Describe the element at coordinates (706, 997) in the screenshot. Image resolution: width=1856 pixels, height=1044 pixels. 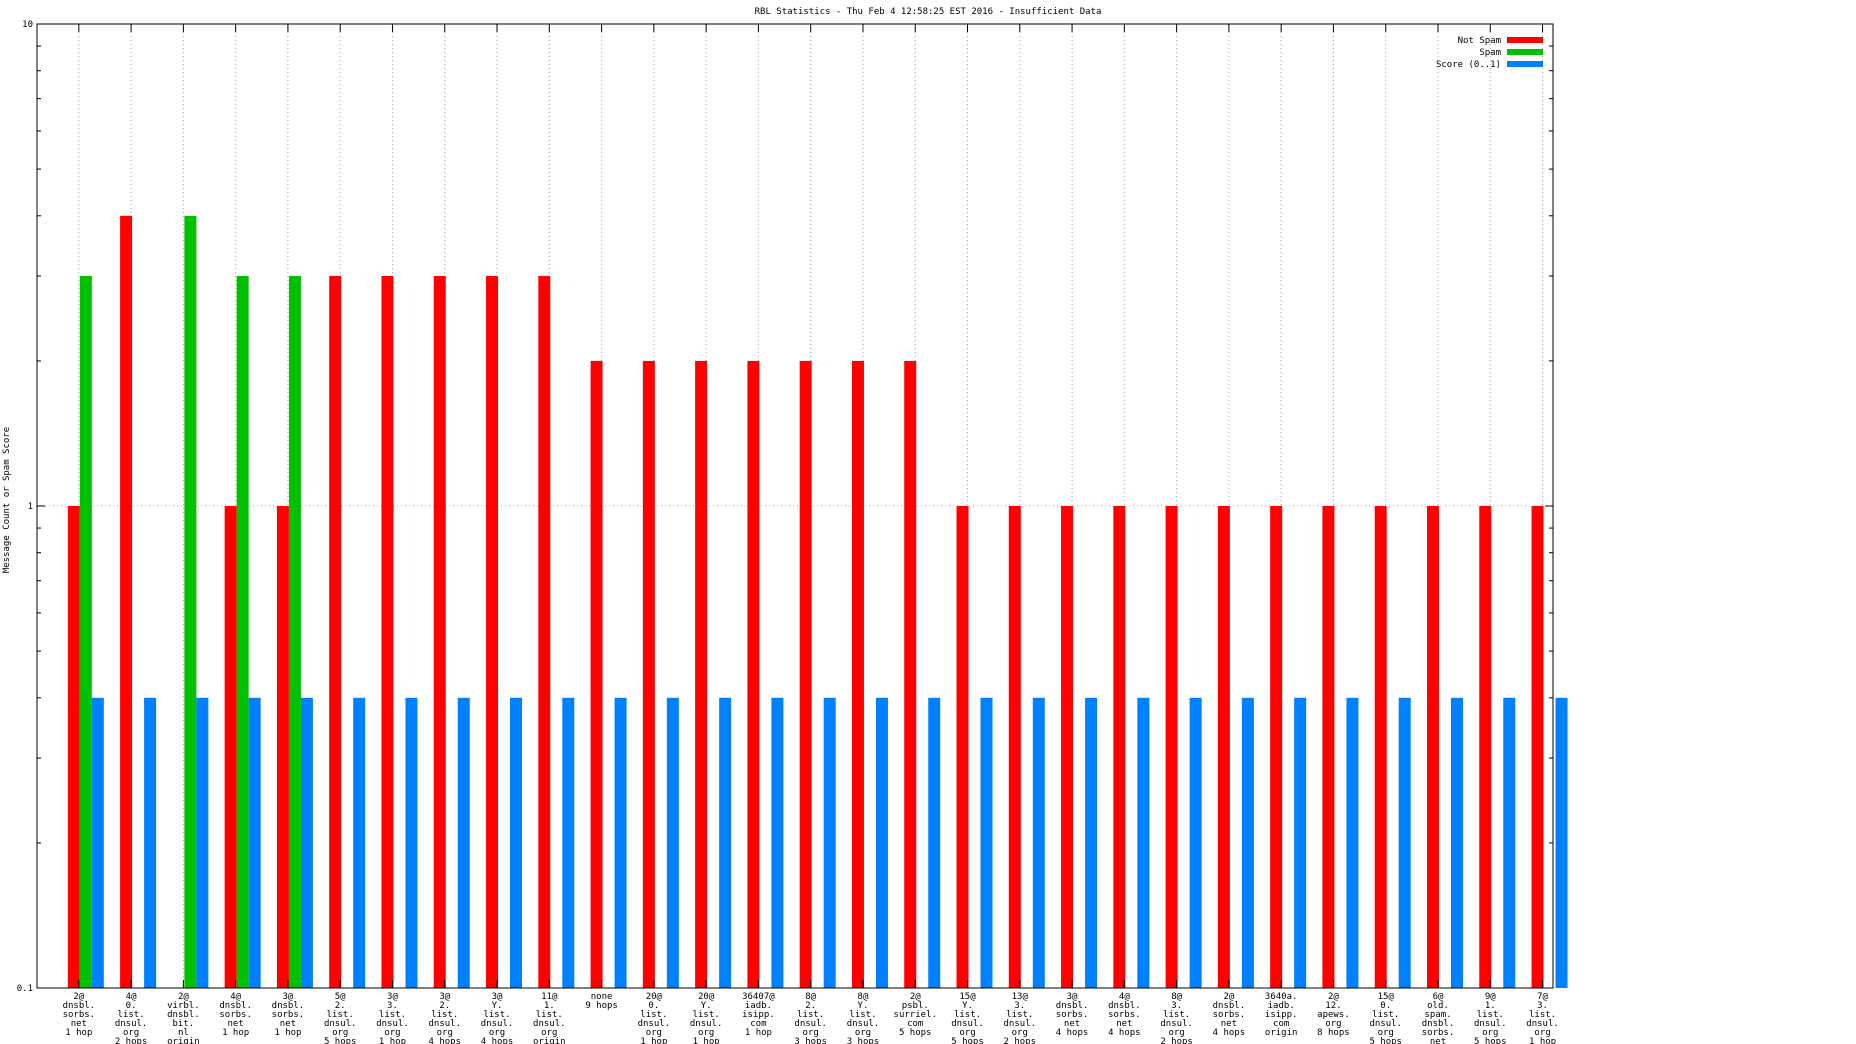
I see `x-tick-label-line: 20@` at that location.